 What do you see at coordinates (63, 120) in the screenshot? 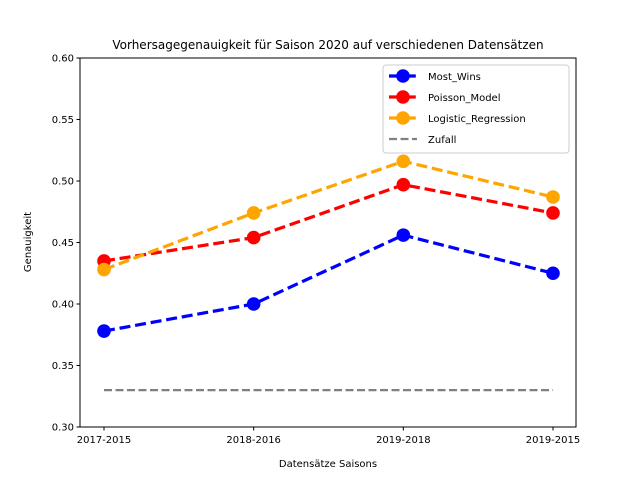
I see `y-tick-label: 0.55` at bounding box center [63, 120].